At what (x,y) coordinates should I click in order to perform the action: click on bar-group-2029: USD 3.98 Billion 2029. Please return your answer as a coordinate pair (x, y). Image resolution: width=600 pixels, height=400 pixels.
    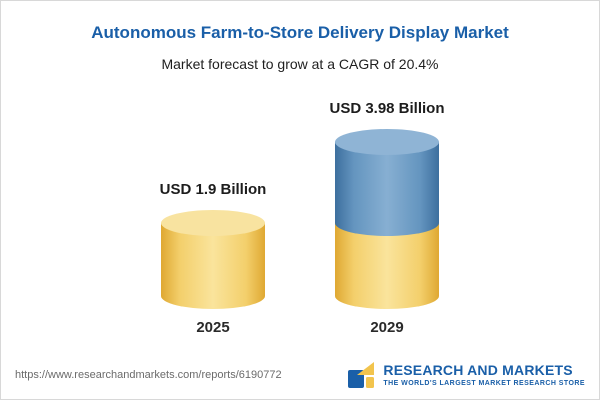
    Looking at the image, I should click on (387, 218).